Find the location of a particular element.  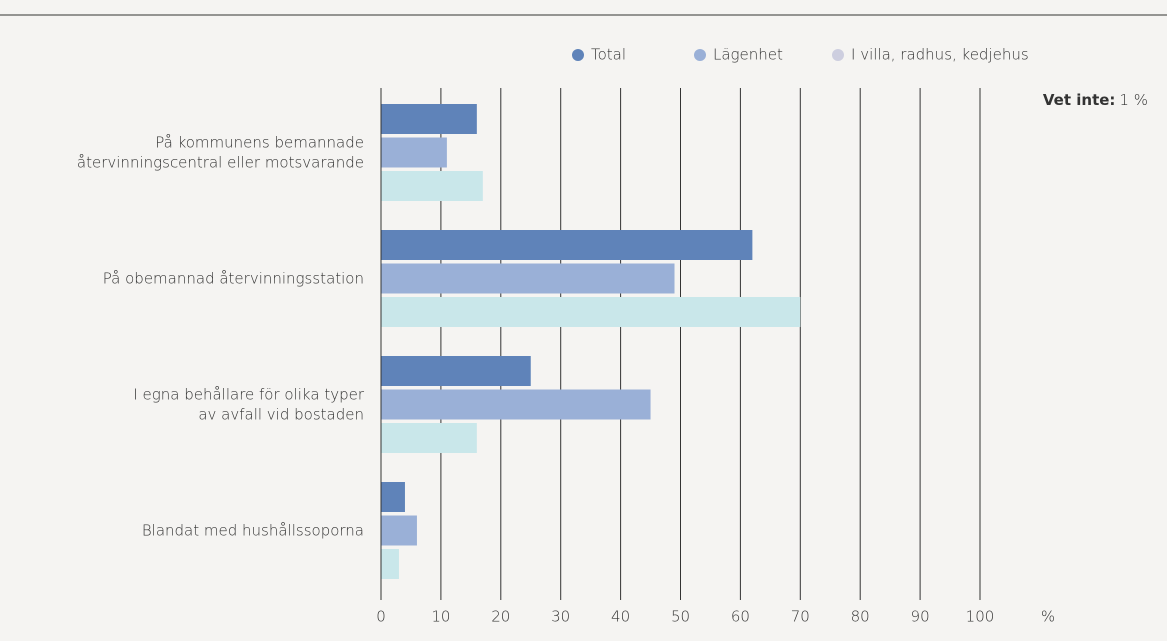

y-tick-label-line: På obemannad återvinningsstation is located at coordinates (233, 278).